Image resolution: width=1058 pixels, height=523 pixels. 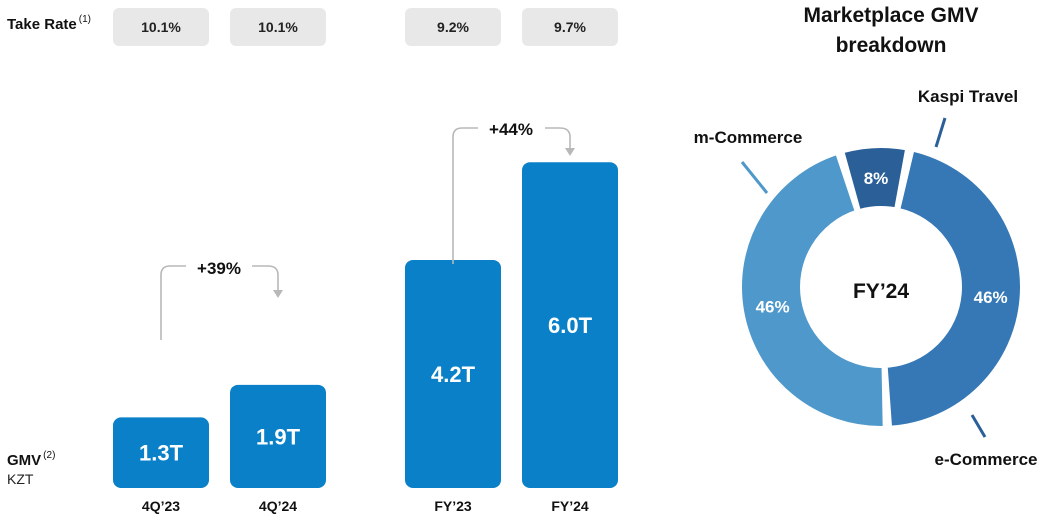 I want to click on donut-slice-e-commerce, so click(x=953, y=288).